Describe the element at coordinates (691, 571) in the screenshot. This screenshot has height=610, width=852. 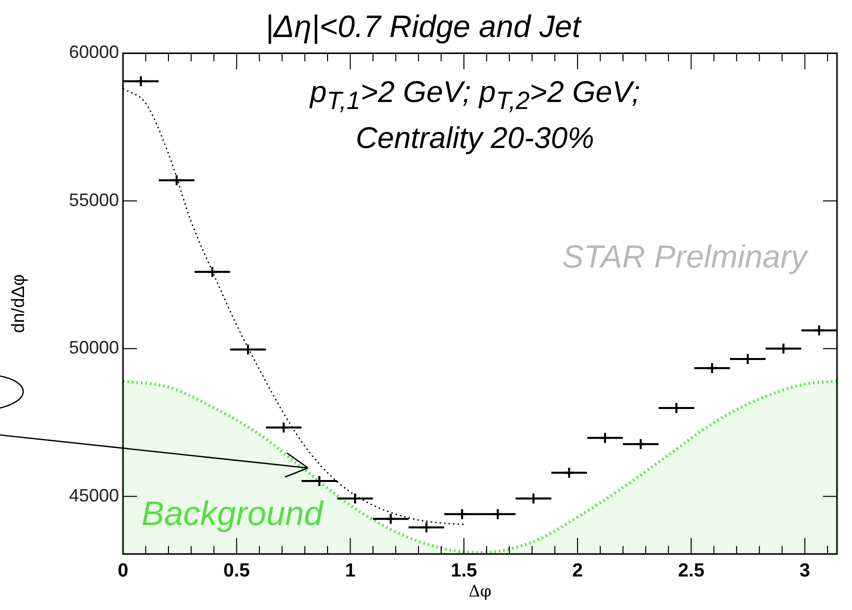
I see `x-tick-label: 2.5` at that location.